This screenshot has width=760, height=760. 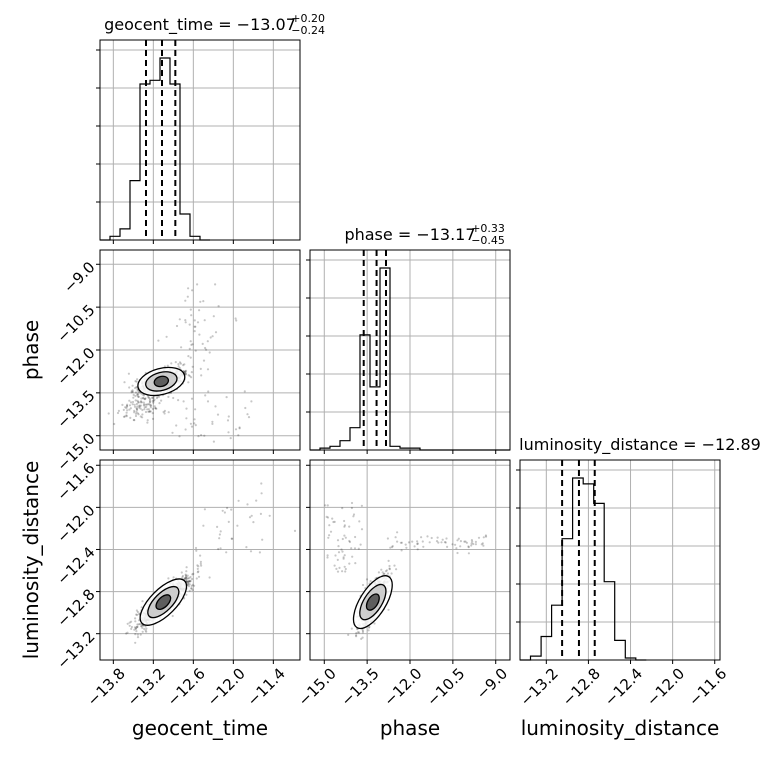 I want to click on x-tick-label: −15.0, so click(x=317, y=686).